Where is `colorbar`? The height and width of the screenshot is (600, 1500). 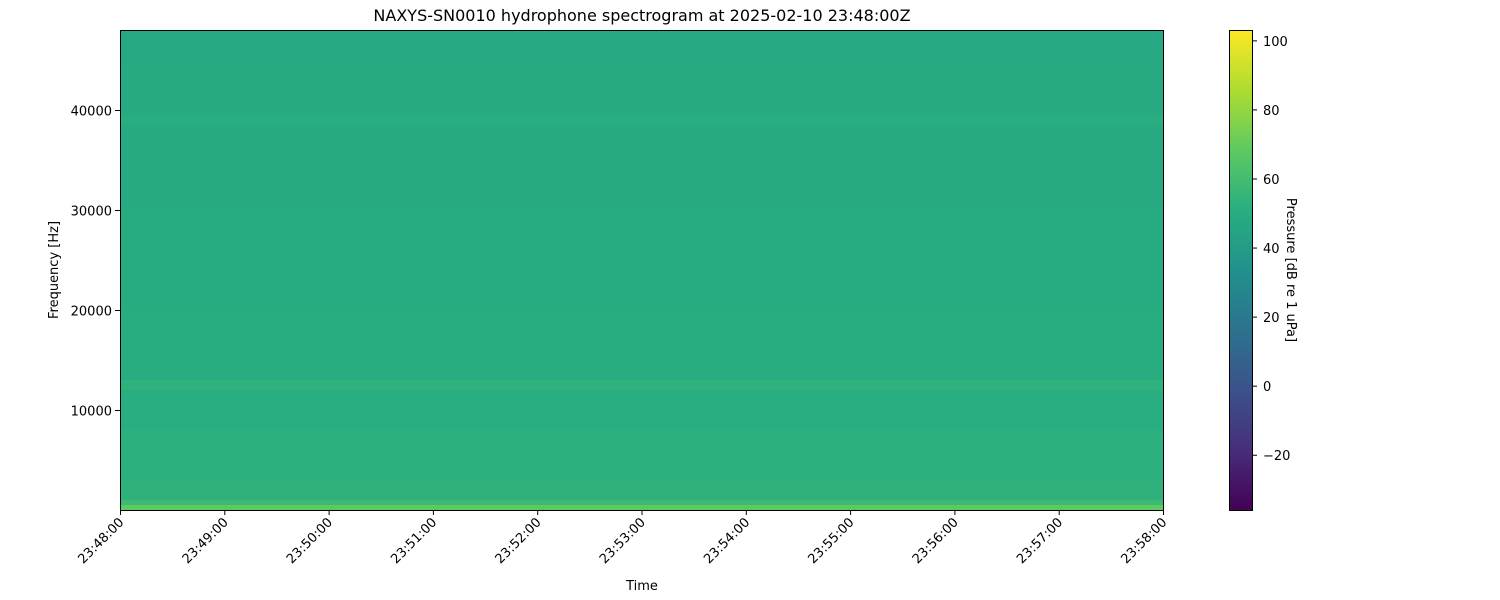 colorbar is located at coordinates (1241, 270).